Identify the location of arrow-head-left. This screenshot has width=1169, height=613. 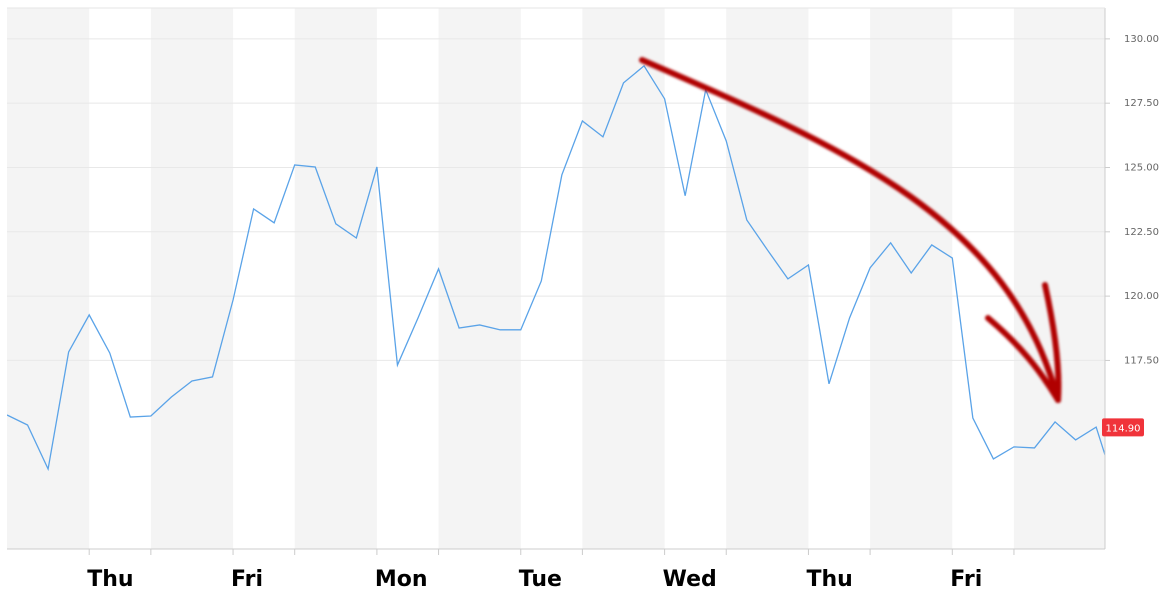
(1023, 359).